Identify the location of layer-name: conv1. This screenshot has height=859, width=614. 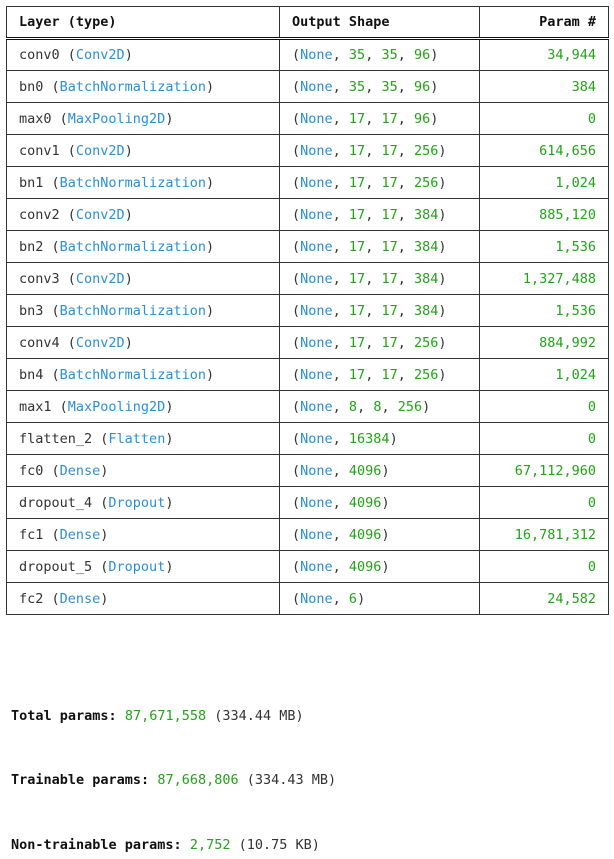
(39, 150).